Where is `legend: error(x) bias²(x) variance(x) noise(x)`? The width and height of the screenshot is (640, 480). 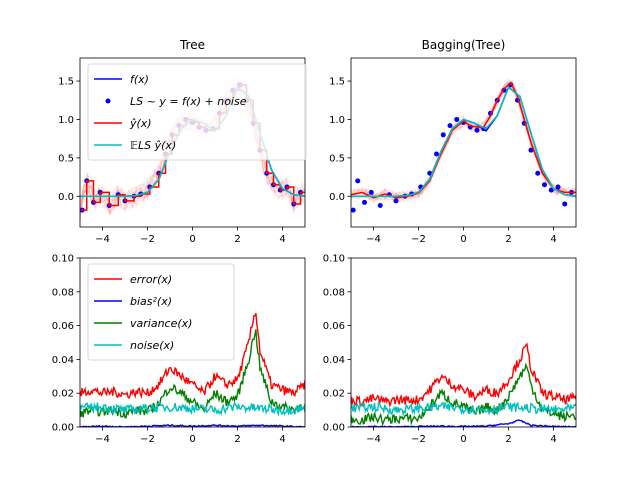
legend: error(x) bias²(x) variance(x) noise(x) is located at coordinates (161, 312).